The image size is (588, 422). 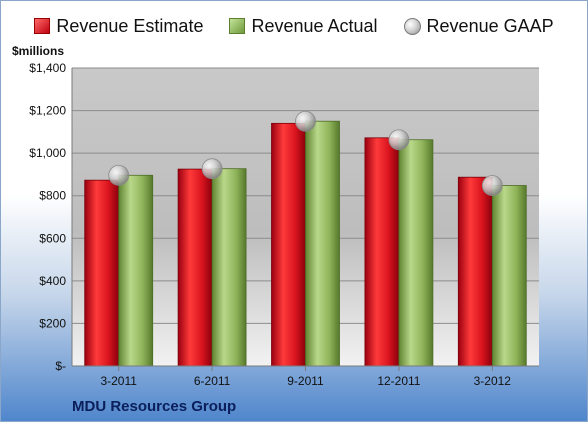 I want to click on legend-label-gaap: Revenue GAAP, so click(x=490, y=25).